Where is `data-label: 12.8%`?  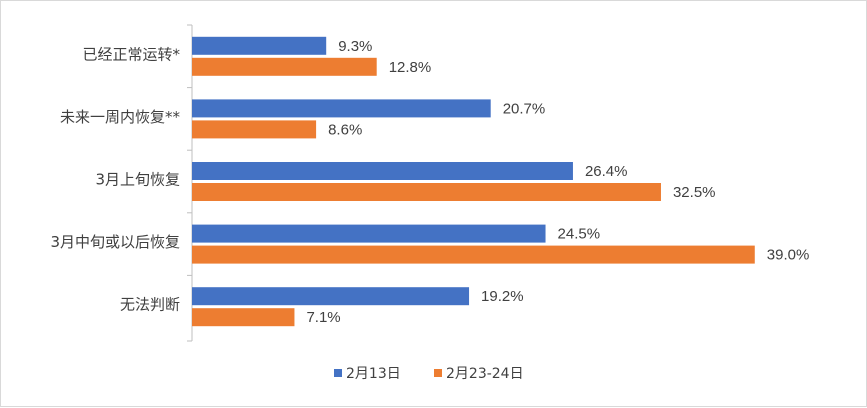 data-label: 12.8% is located at coordinates (410, 67).